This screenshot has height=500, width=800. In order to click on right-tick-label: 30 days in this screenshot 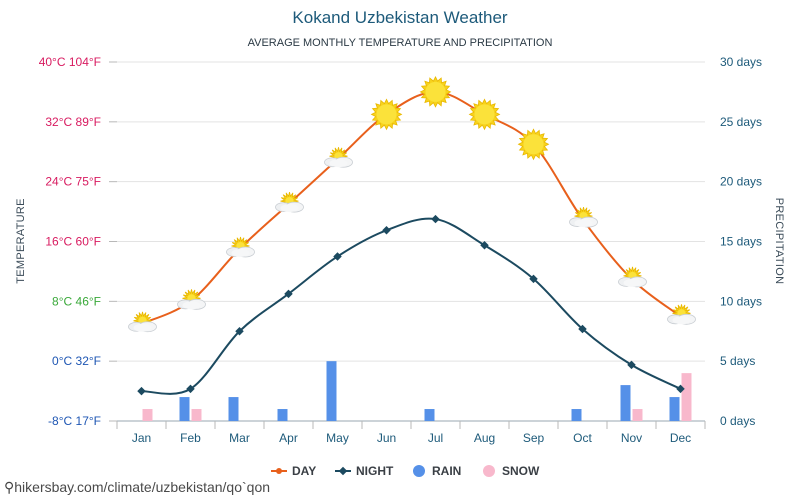, I will do `click(741, 62)`.